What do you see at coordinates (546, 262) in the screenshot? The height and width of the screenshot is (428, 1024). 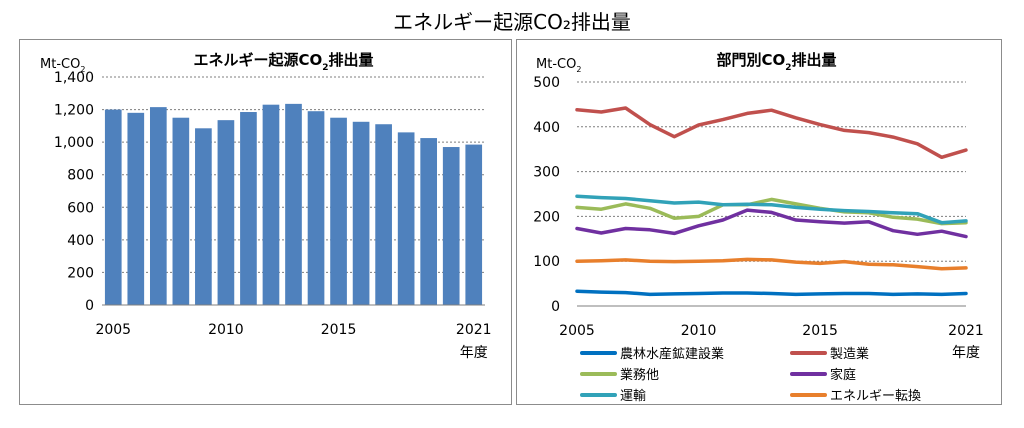 I see `y-tick-label: 100` at bounding box center [546, 262].